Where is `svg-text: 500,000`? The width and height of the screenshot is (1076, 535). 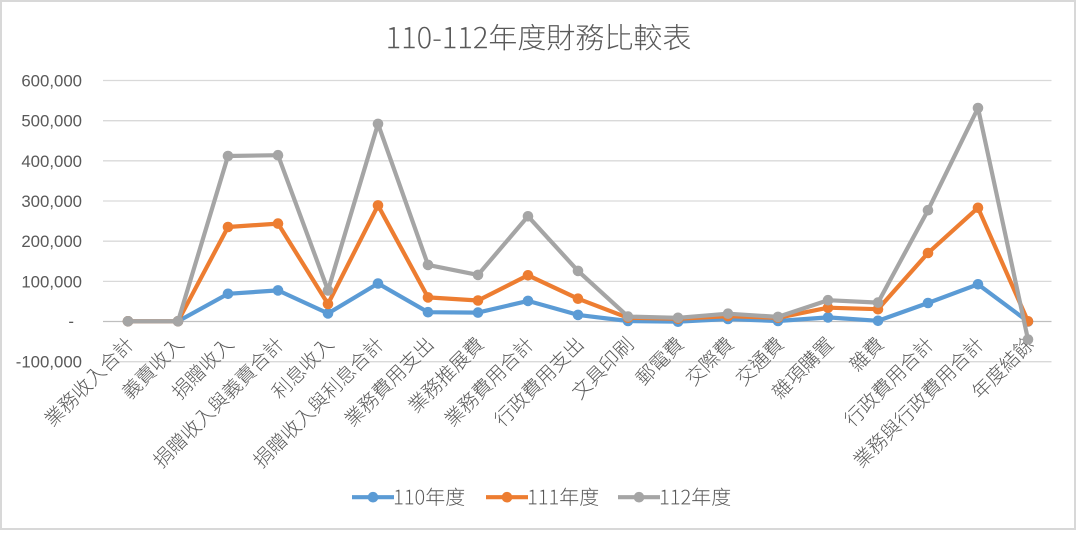 svg-text: 500,000 is located at coordinates (51, 121).